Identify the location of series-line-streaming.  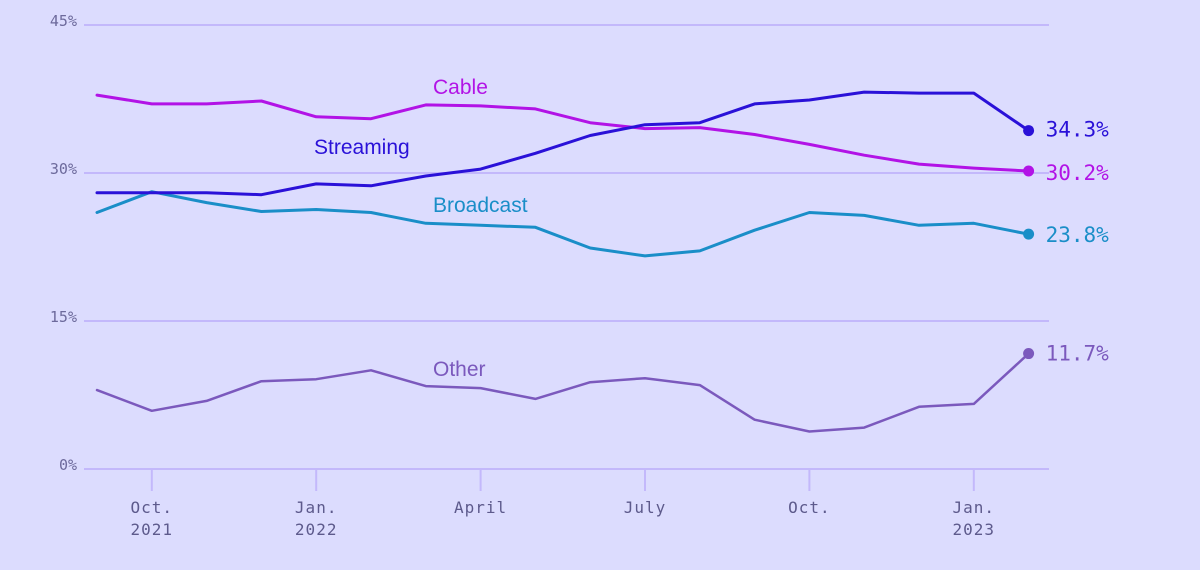
(563, 143).